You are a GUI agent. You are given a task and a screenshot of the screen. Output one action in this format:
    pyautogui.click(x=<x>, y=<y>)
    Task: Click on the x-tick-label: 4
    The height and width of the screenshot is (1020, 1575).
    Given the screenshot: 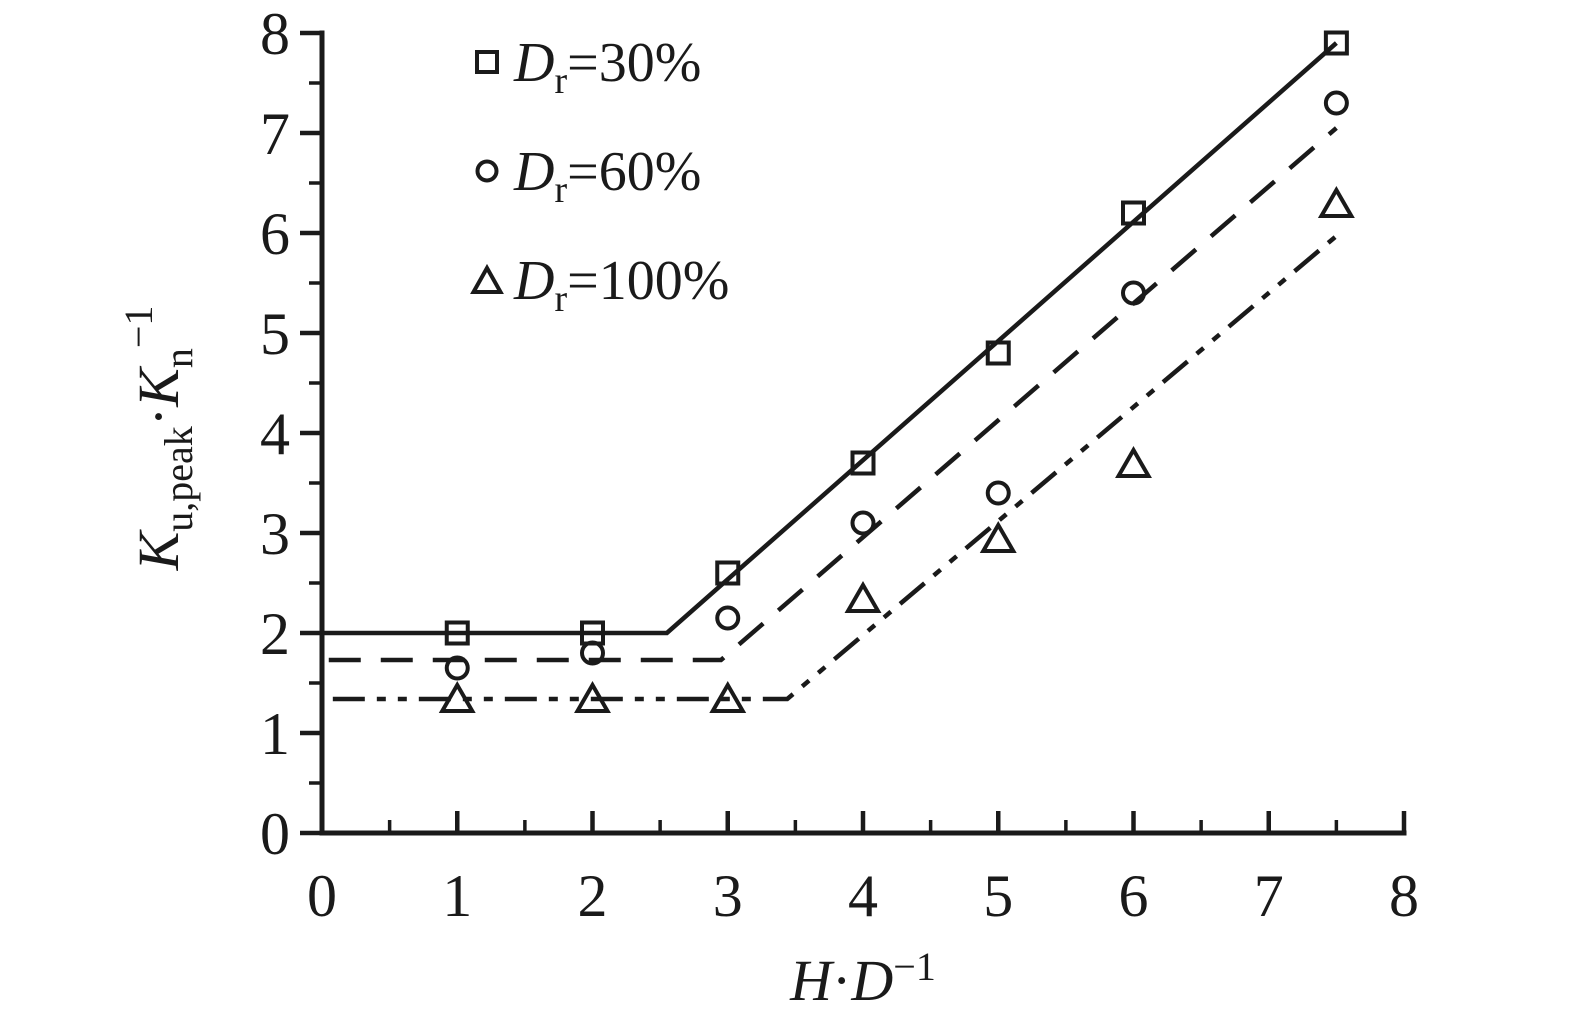 What is the action you would take?
    pyautogui.click(x=863, y=896)
    